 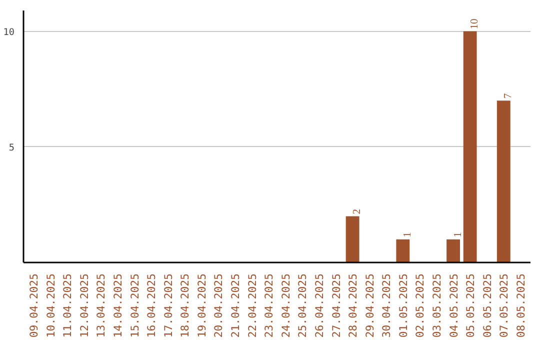 I want to click on y-tick-label: 5, so click(x=11, y=148).